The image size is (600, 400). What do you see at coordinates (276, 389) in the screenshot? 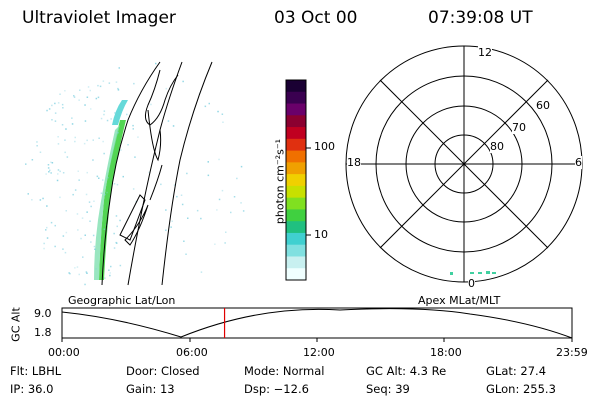
I see `info-dsp: Dsp: −12.6` at bounding box center [276, 389].